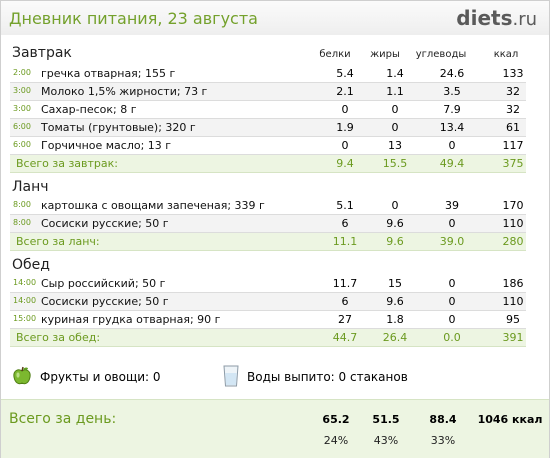  What do you see at coordinates (443, 440) in the screenshot?
I see `day-carbs-percent: 33%` at bounding box center [443, 440].